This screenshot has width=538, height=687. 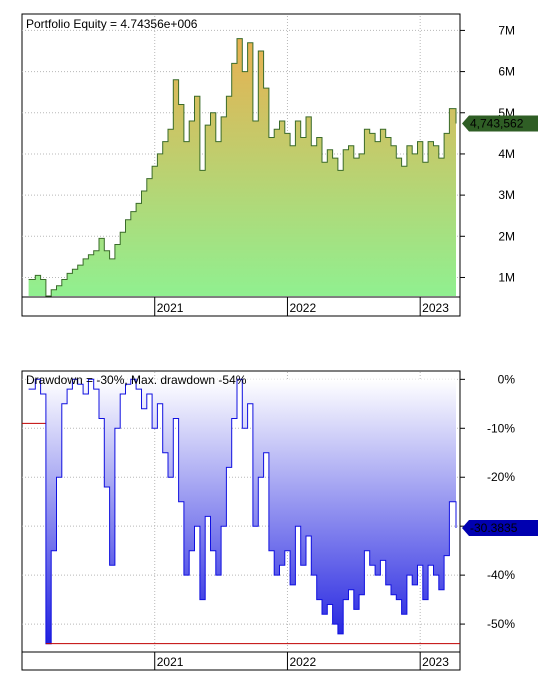 What do you see at coordinates (507, 379) in the screenshot?
I see `y-tick-label: 0%` at bounding box center [507, 379].